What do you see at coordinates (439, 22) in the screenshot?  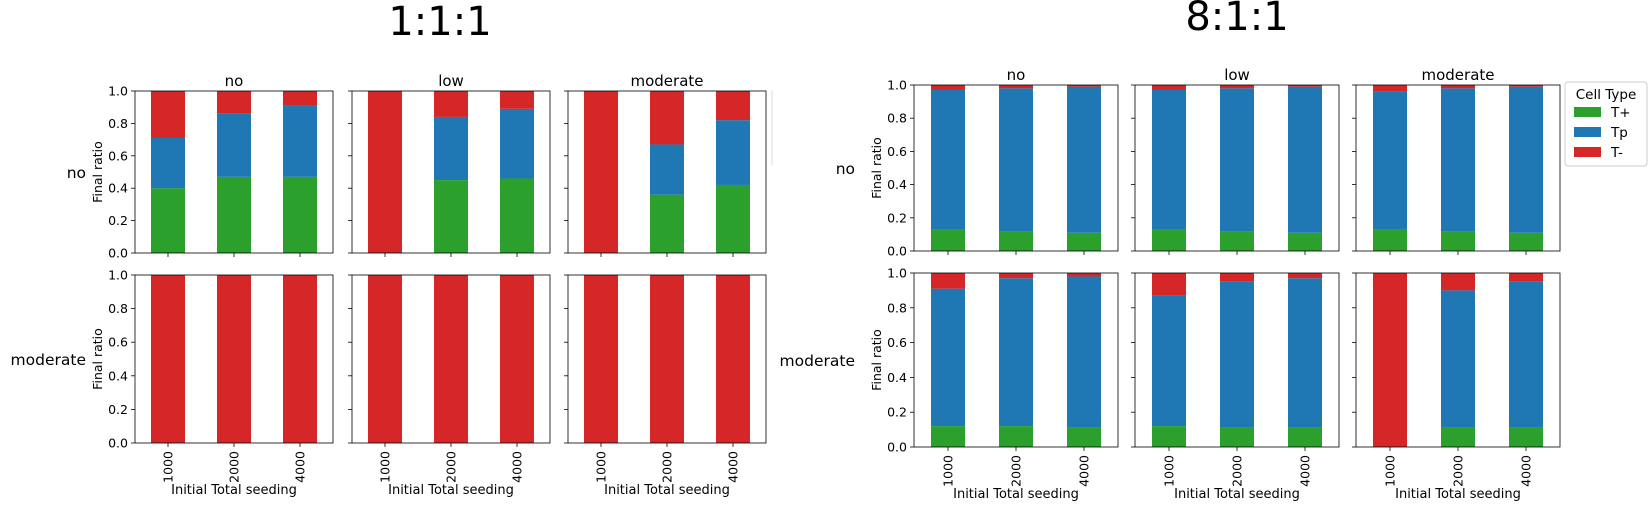 I see `panel-title-left: 1:1:1` at bounding box center [439, 22].